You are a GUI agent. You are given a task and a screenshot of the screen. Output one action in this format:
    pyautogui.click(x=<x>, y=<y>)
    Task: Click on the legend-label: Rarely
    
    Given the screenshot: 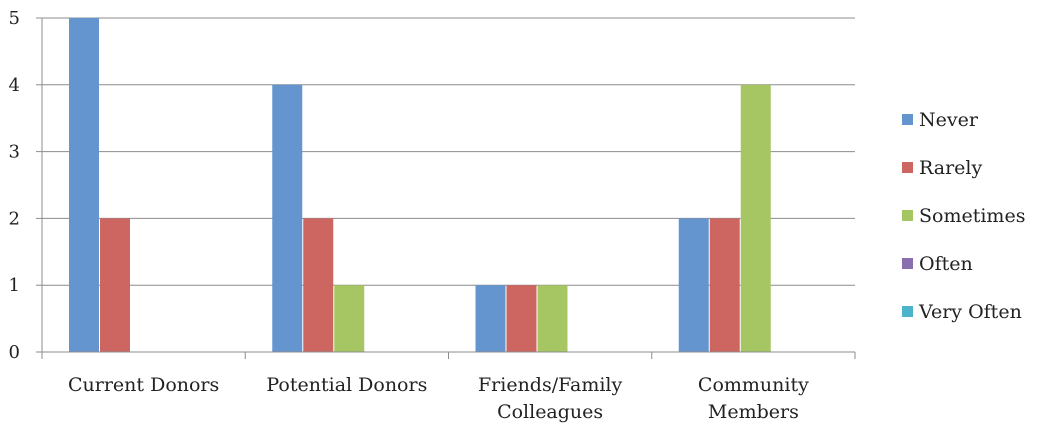 What is the action you would take?
    pyautogui.click(x=950, y=168)
    